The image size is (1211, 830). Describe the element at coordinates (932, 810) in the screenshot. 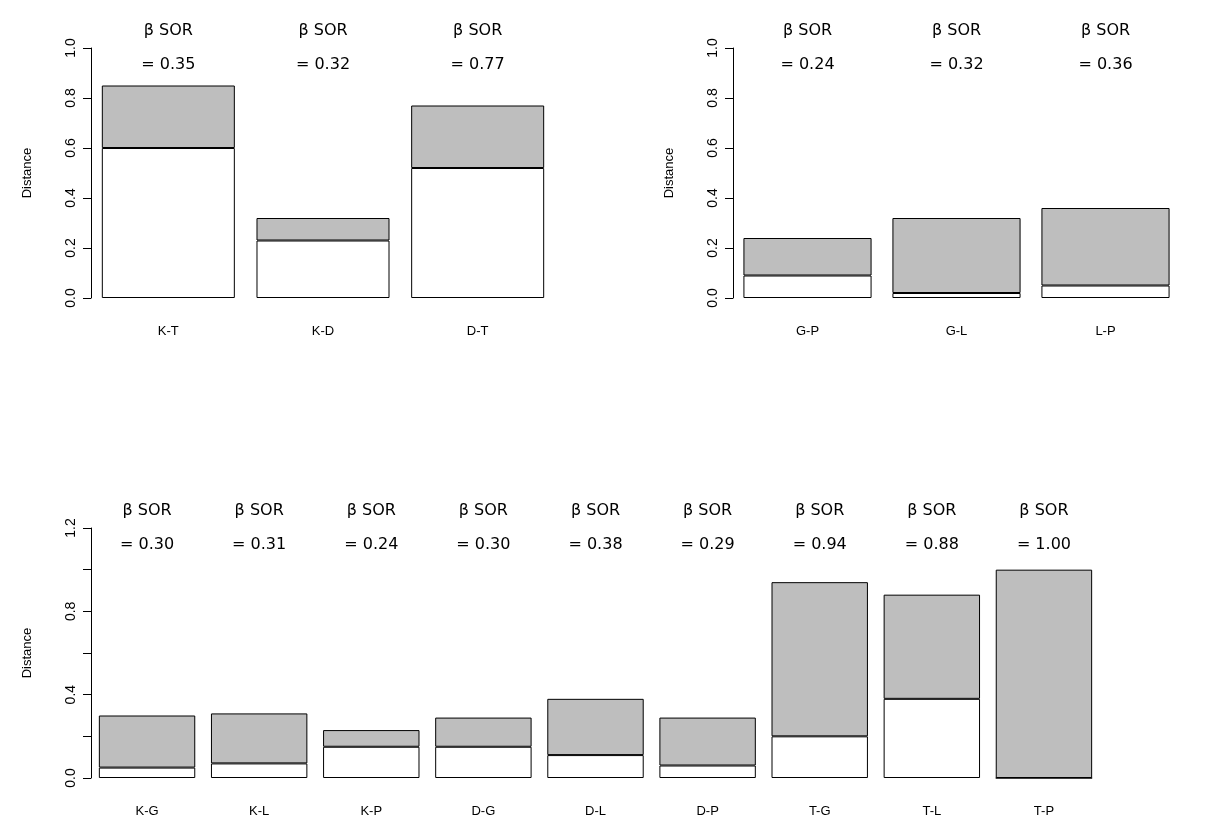

I see `x-tick-label: T-L` at that location.